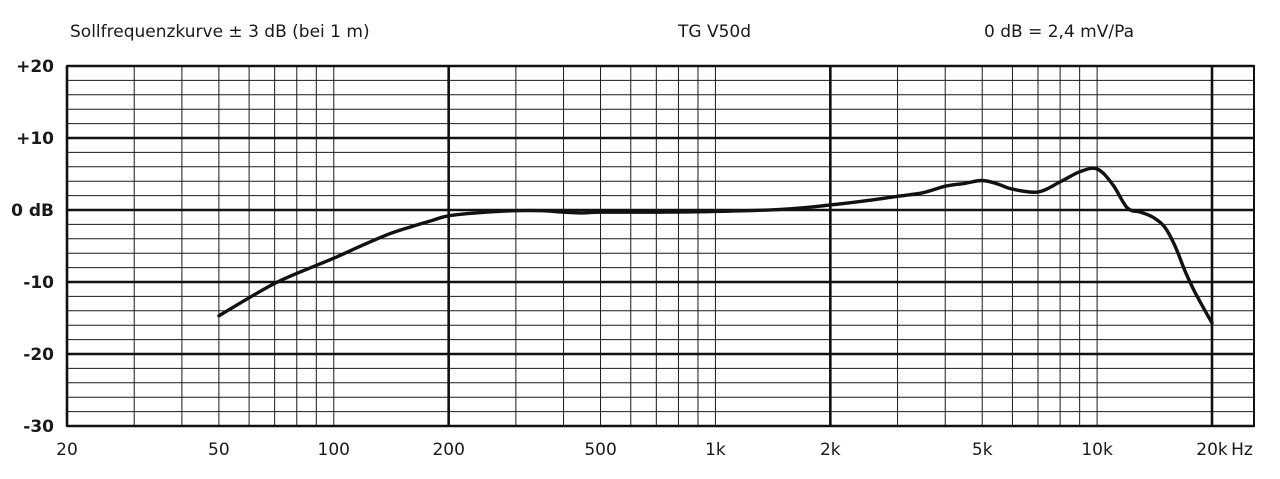  I want to click on sensitivity-reference: 0 dB = 2,4 mV/Pa, so click(1059, 32).